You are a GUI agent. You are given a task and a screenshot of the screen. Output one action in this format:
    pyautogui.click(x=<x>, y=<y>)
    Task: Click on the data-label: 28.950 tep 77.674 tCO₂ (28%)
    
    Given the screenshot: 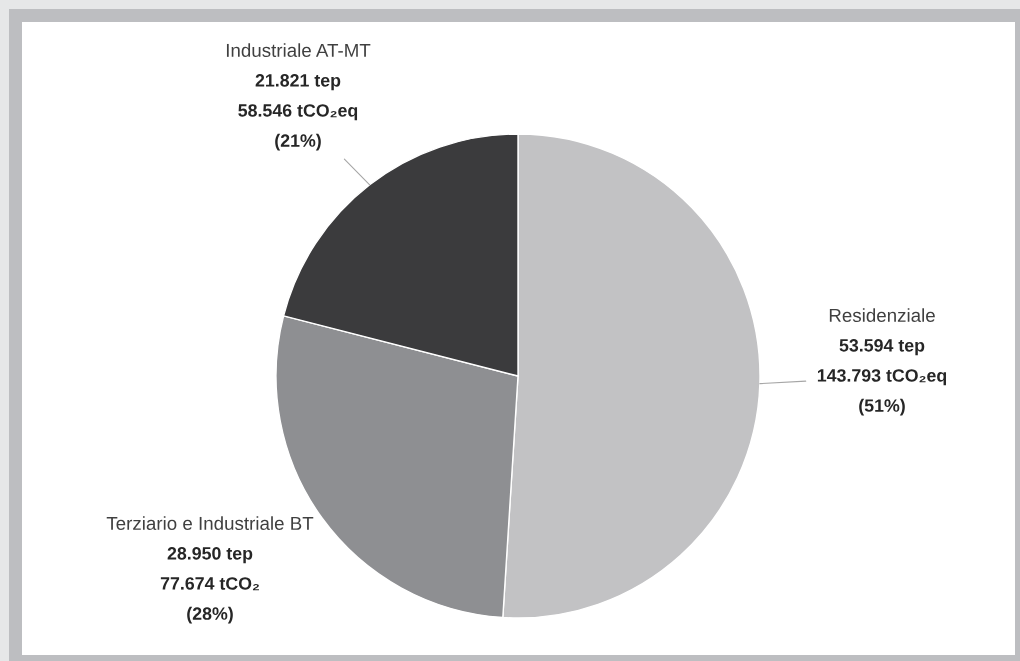 What is the action you would take?
    pyautogui.click(x=209, y=585)
    